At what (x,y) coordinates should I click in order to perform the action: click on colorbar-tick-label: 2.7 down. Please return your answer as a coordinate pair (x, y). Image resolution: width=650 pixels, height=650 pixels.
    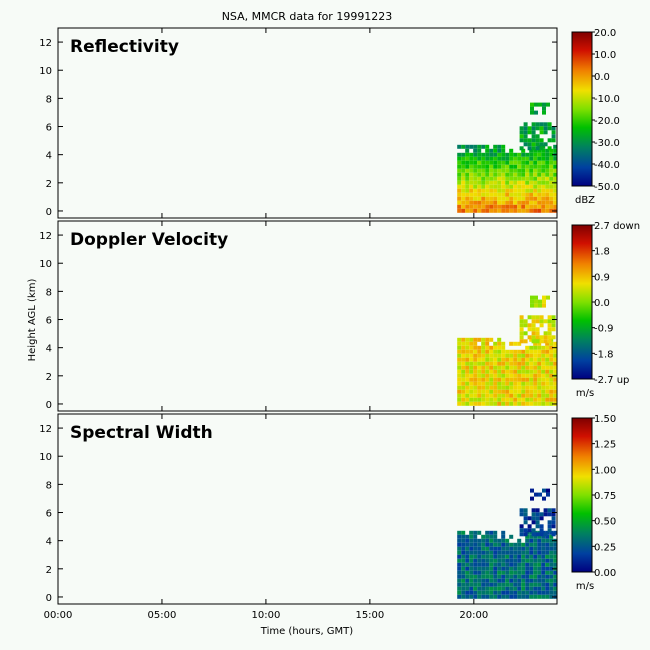
    Looking at the image, I should click on (617, 226).